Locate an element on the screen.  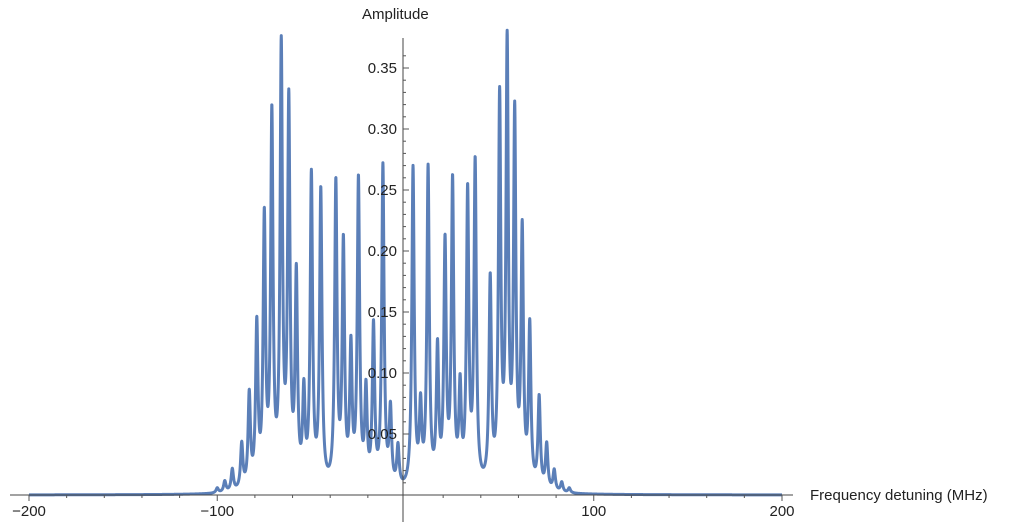
x-tick-label: 200 is located at coordinates (781, 511).